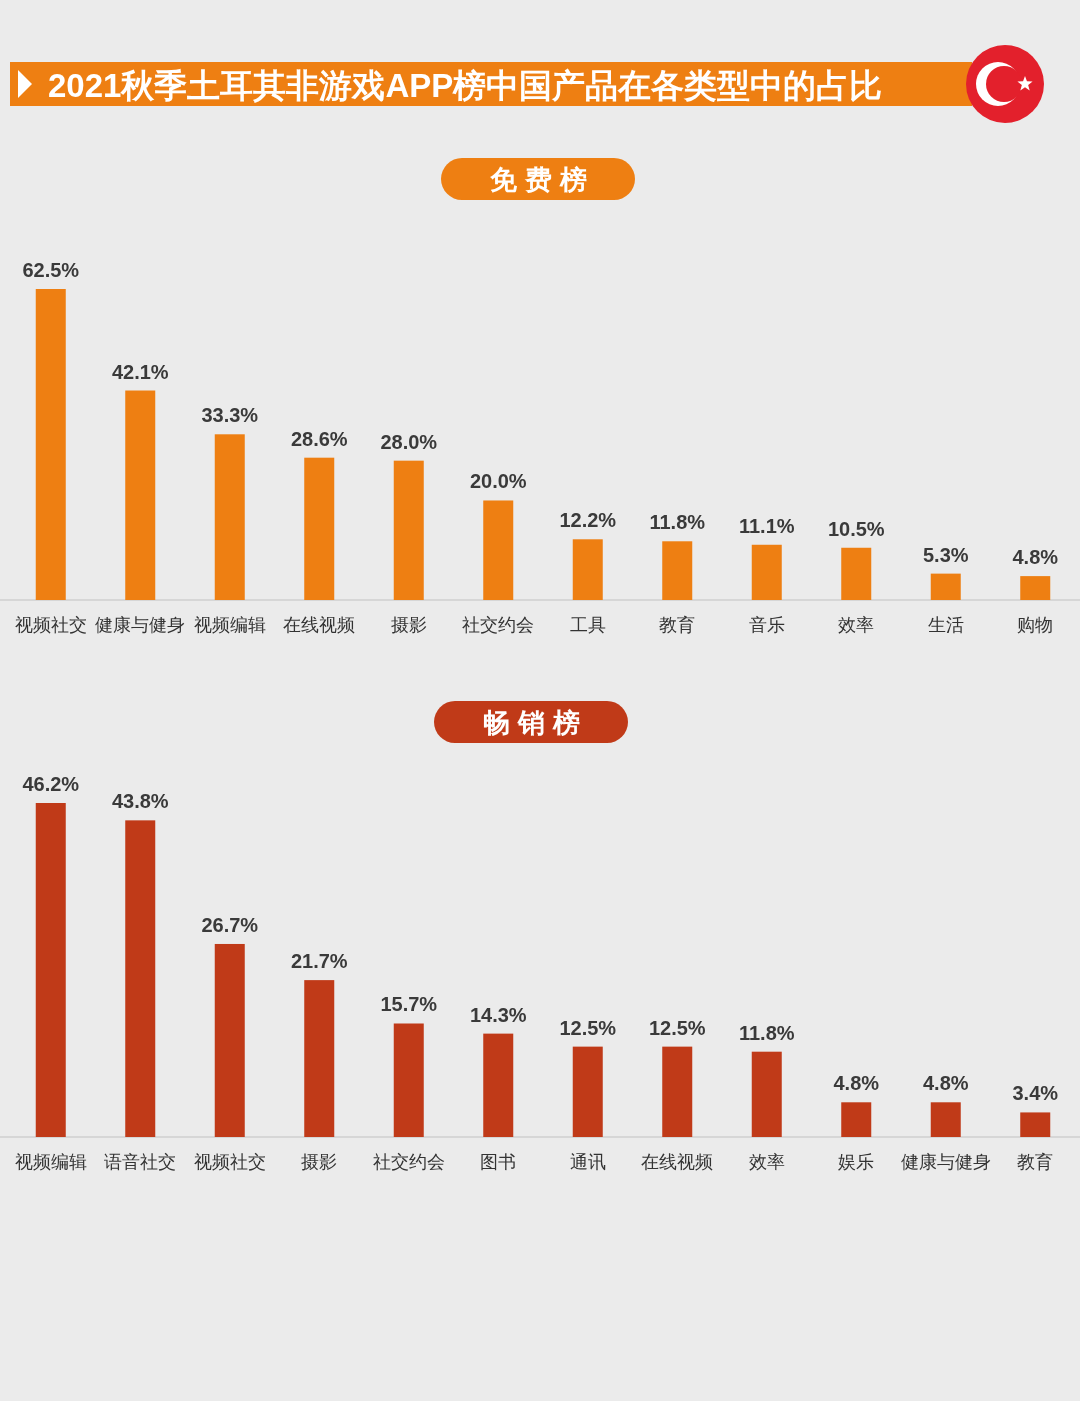 This screenshot has width=1080, height=1401. What do you see at coordinates (1035, 1093) in the screenshot?
I see `value-label: 3.4%` at bounding box center [1035, 1093].